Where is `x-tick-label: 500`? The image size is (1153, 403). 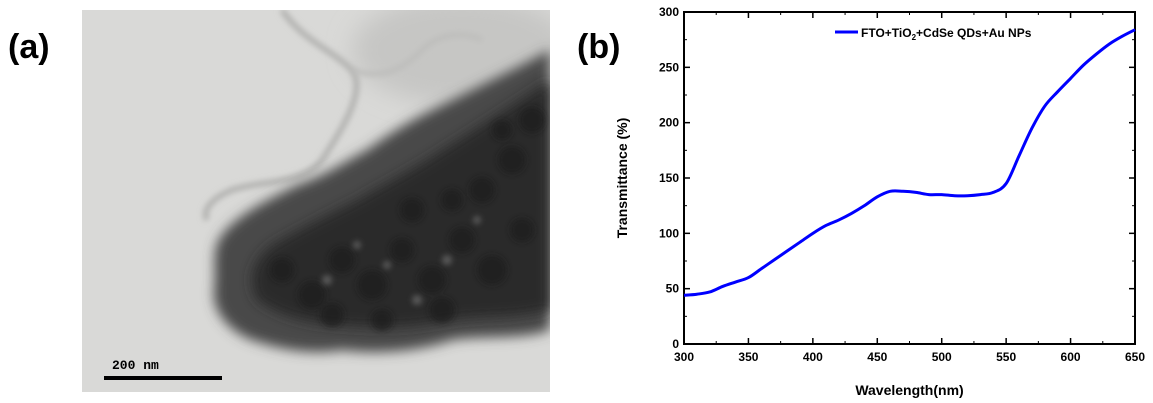 x-tick-label: 500 is located at coordinates (942, 357).